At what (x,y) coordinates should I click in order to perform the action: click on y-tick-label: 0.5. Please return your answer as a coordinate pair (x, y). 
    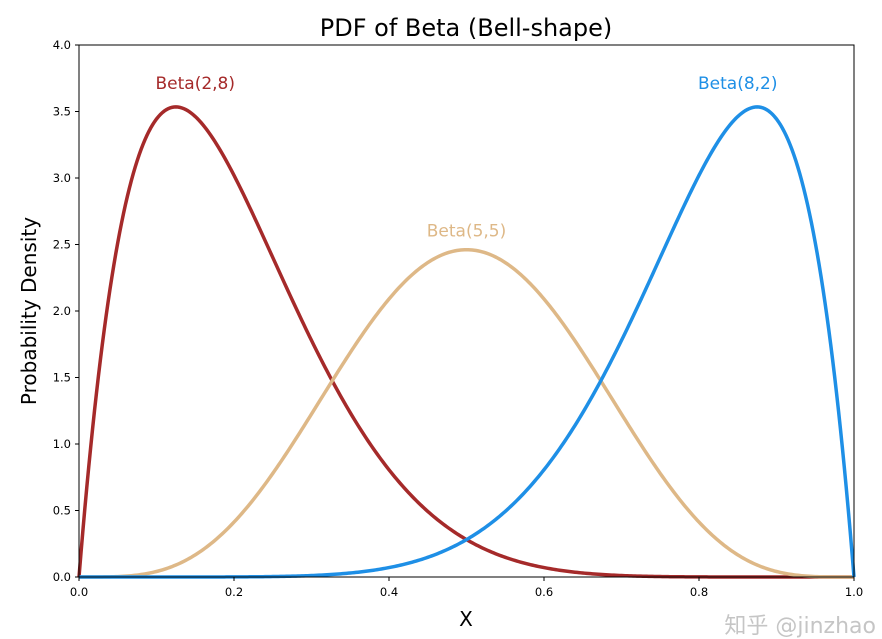
    Looking at the image, I should click on (62, 511).